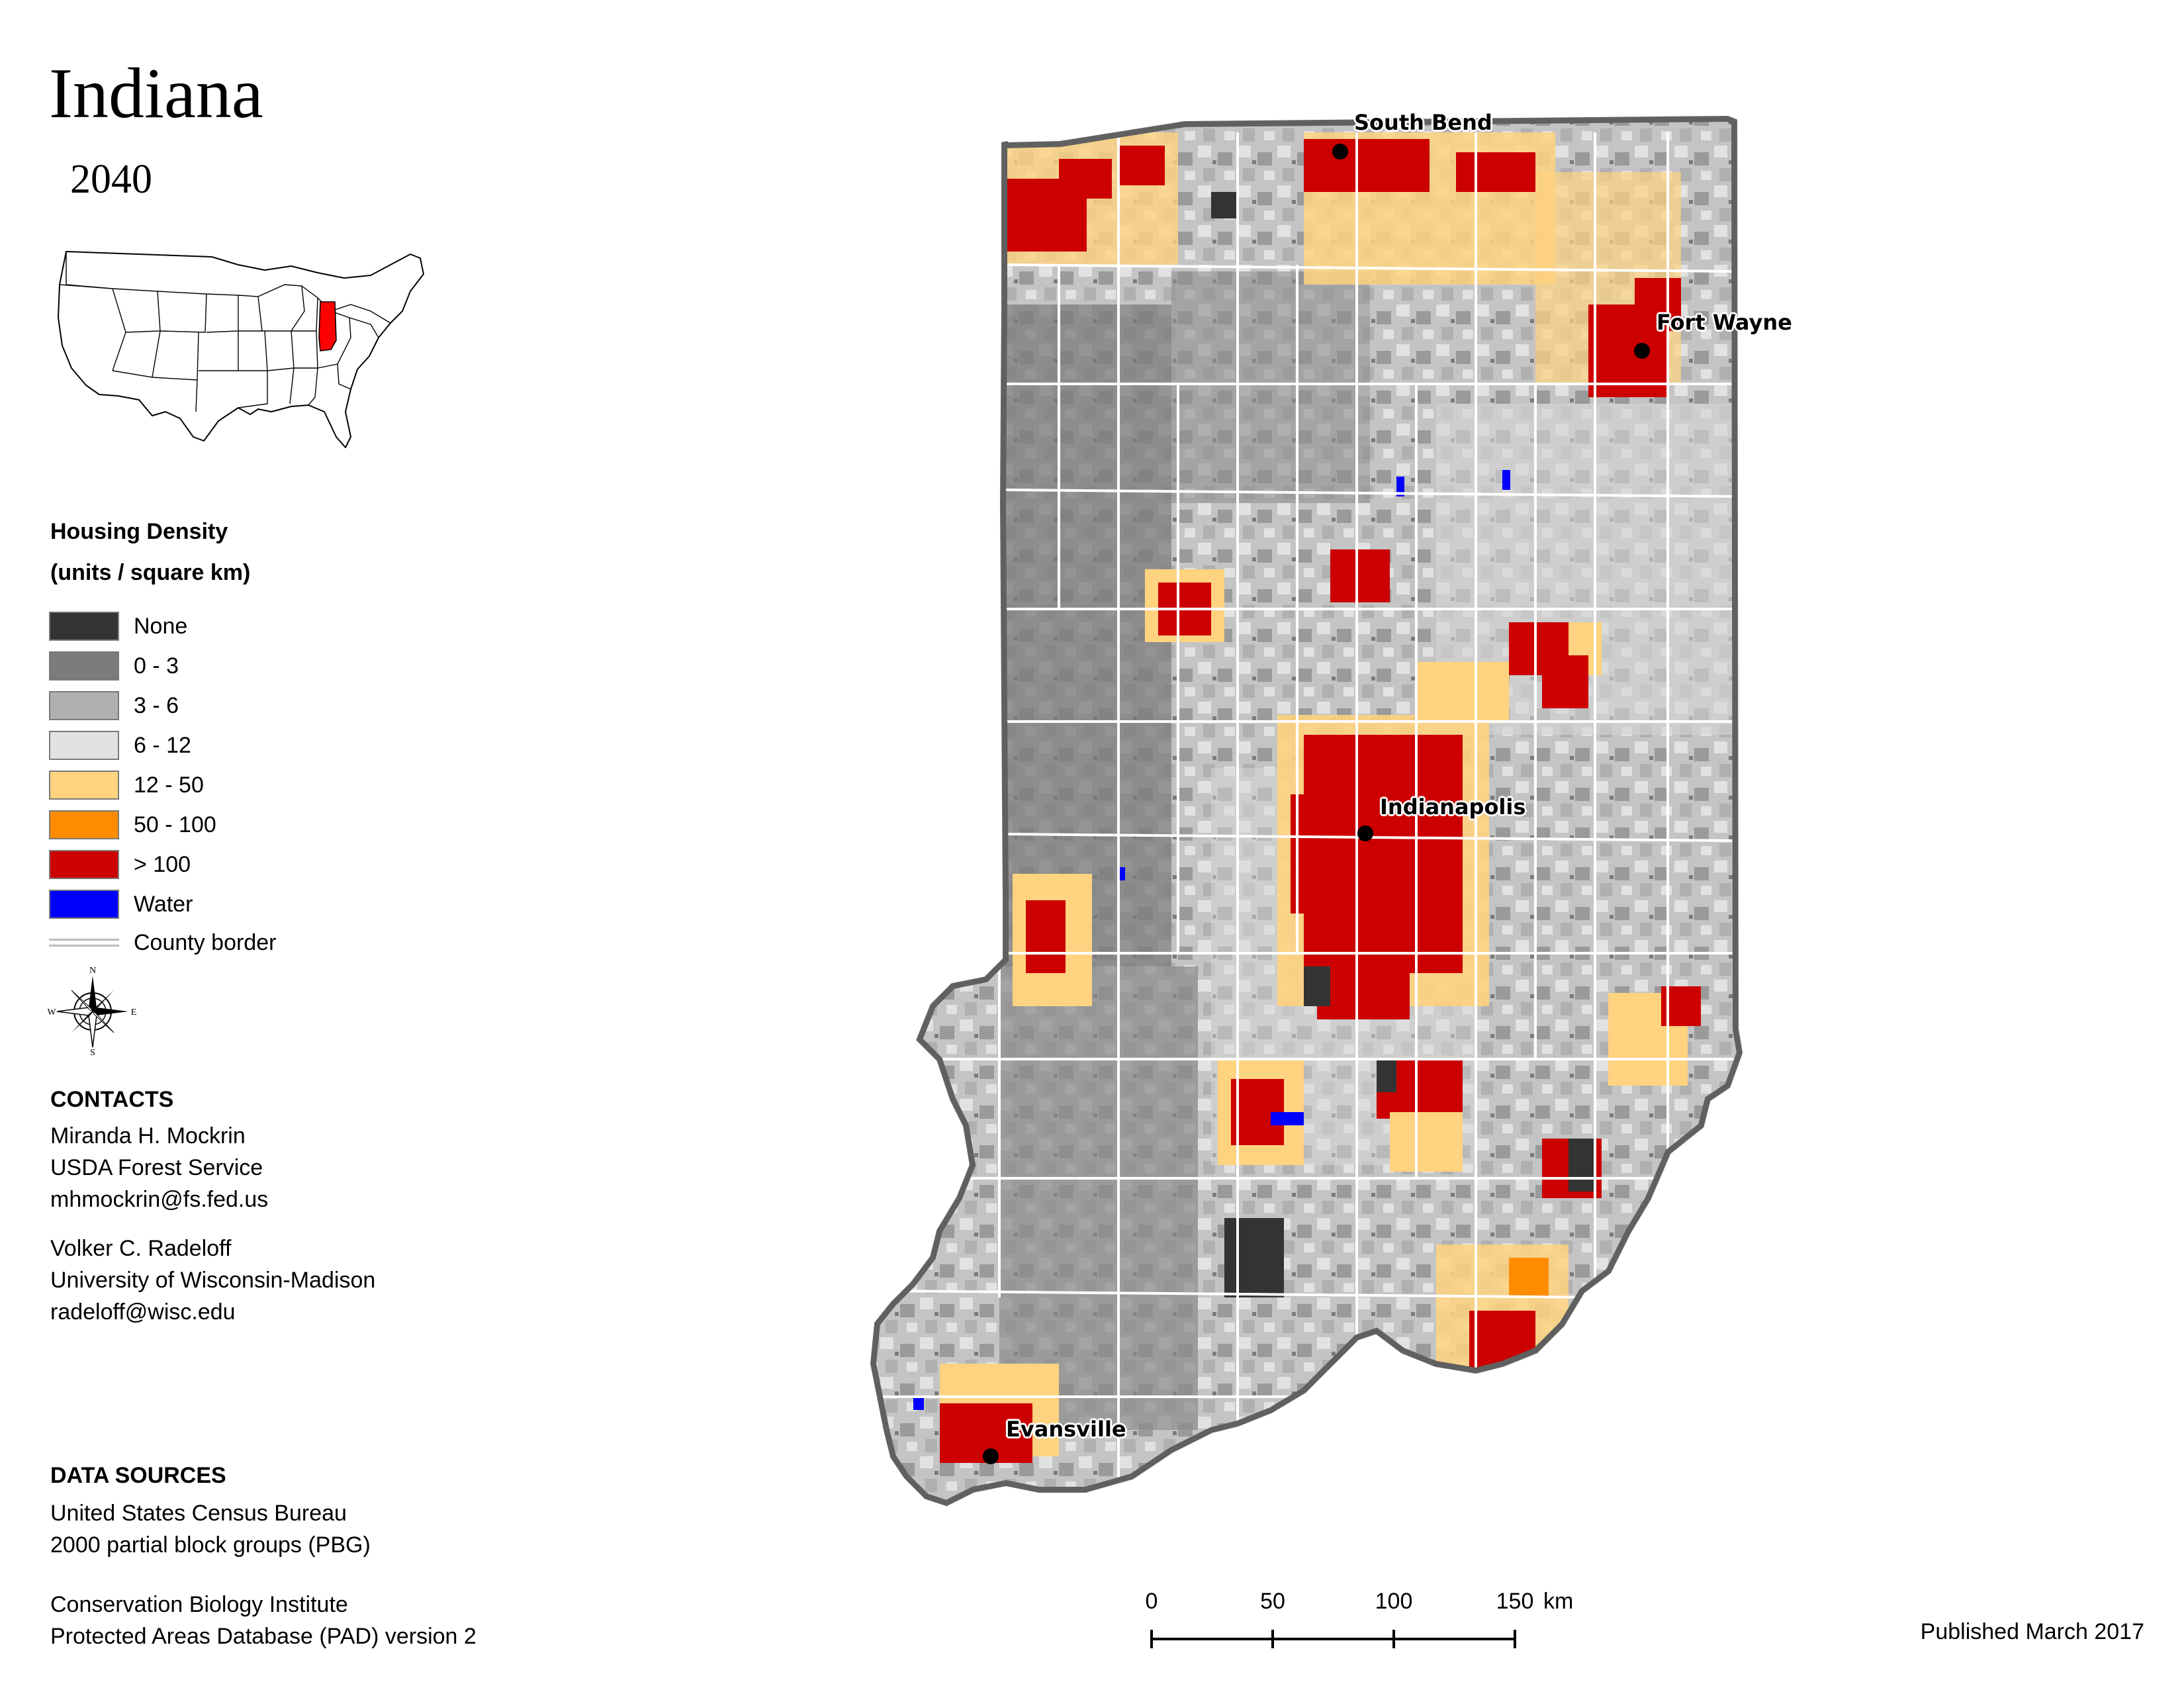  Describe the element at coordinates (84, 943) in the screenshot. I see `county-border-symbol` at that location.